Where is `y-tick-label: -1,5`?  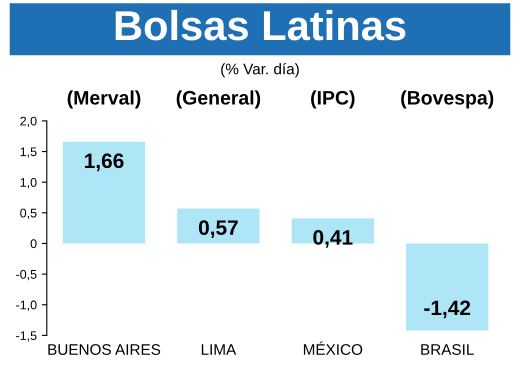 y-tick-label: -1,5 is located at coordinates (26, 336).